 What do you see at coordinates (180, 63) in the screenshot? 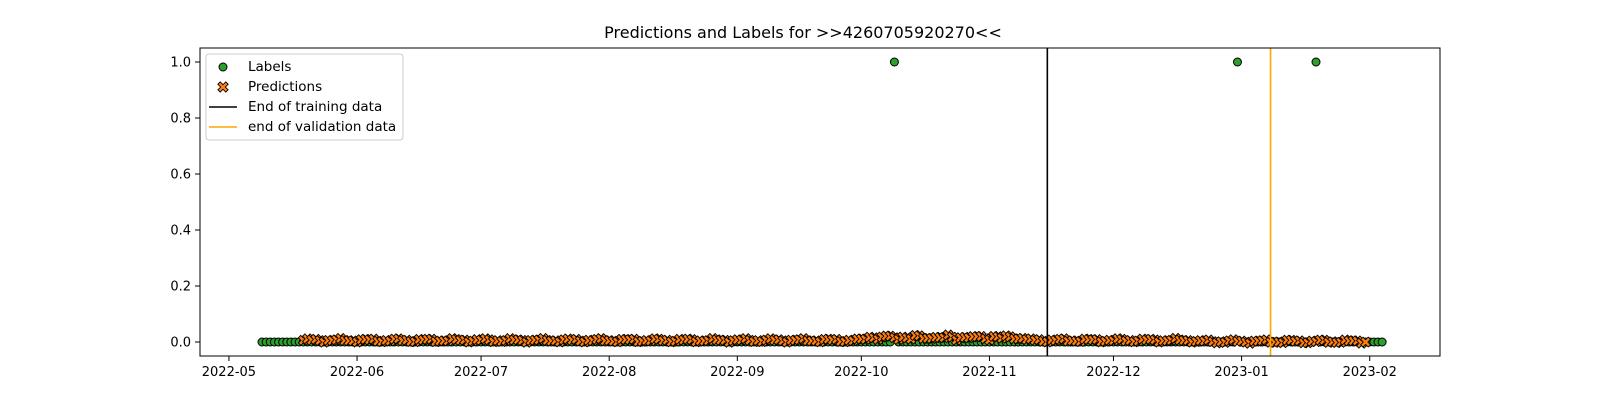
I see `y-tick-label: 1.0` at bounding box center [180, 63].